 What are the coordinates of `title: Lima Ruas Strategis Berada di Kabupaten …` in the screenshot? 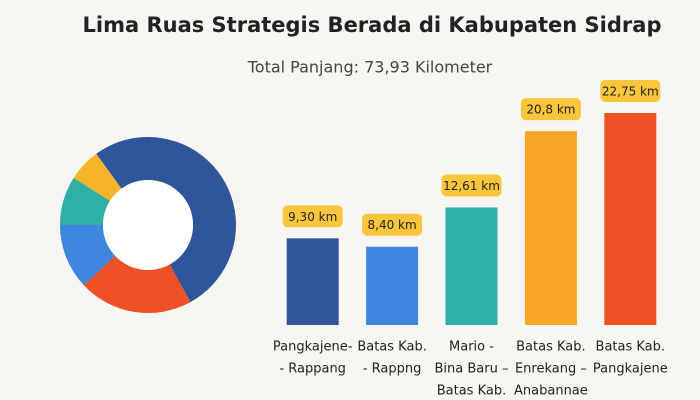 It's located at (372, 25).